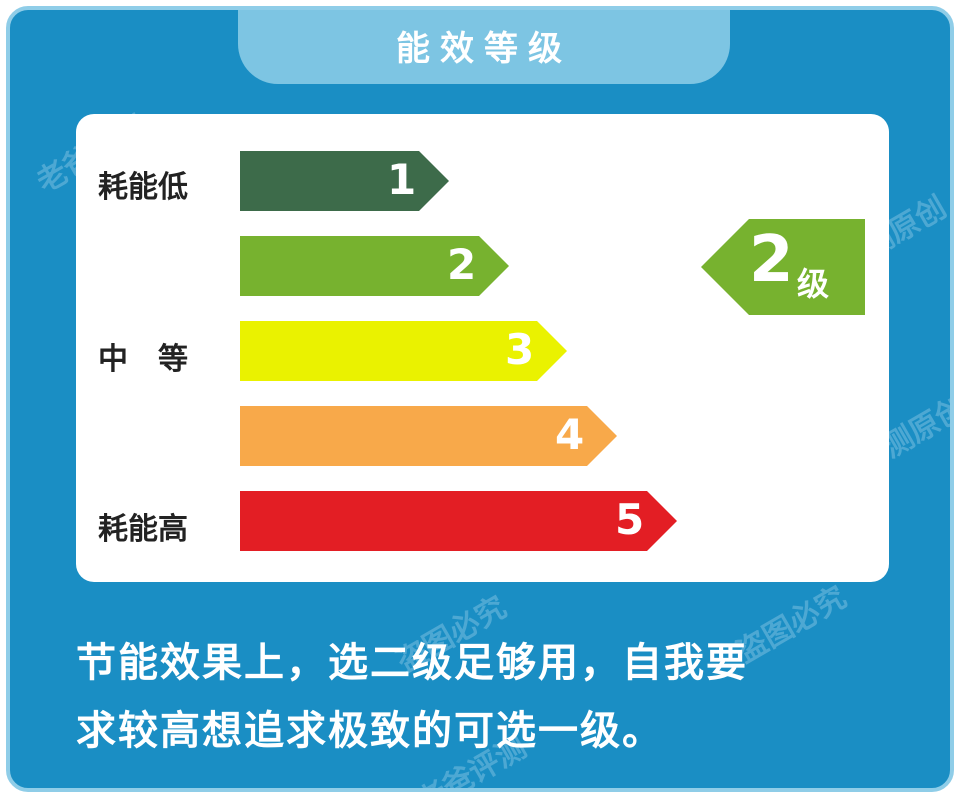 The height and width of the screenshot is (800, 960). What do you see at coordinates (143, 359) in the screenshot?
I see `label-mid: 中 等` at bounding box center [143, 359].